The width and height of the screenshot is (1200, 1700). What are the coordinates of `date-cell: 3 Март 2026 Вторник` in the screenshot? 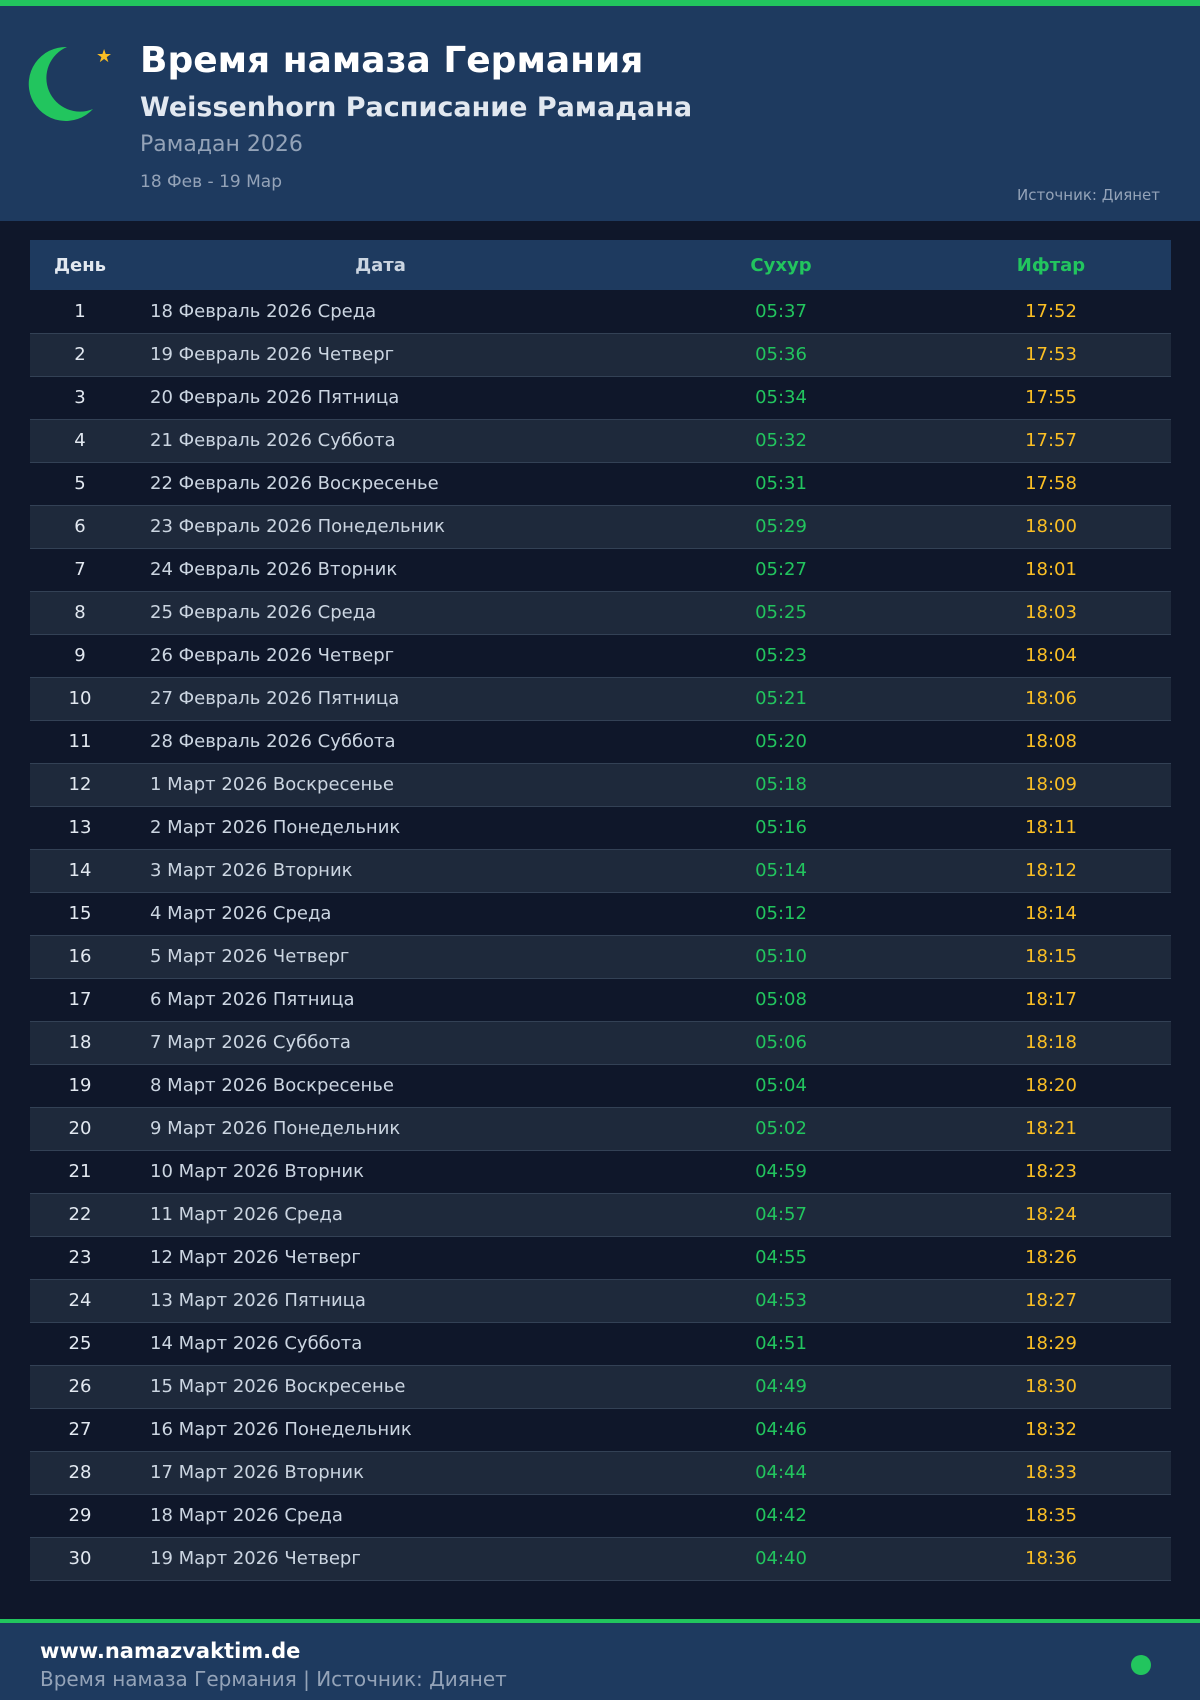 It's located at (380, 871).